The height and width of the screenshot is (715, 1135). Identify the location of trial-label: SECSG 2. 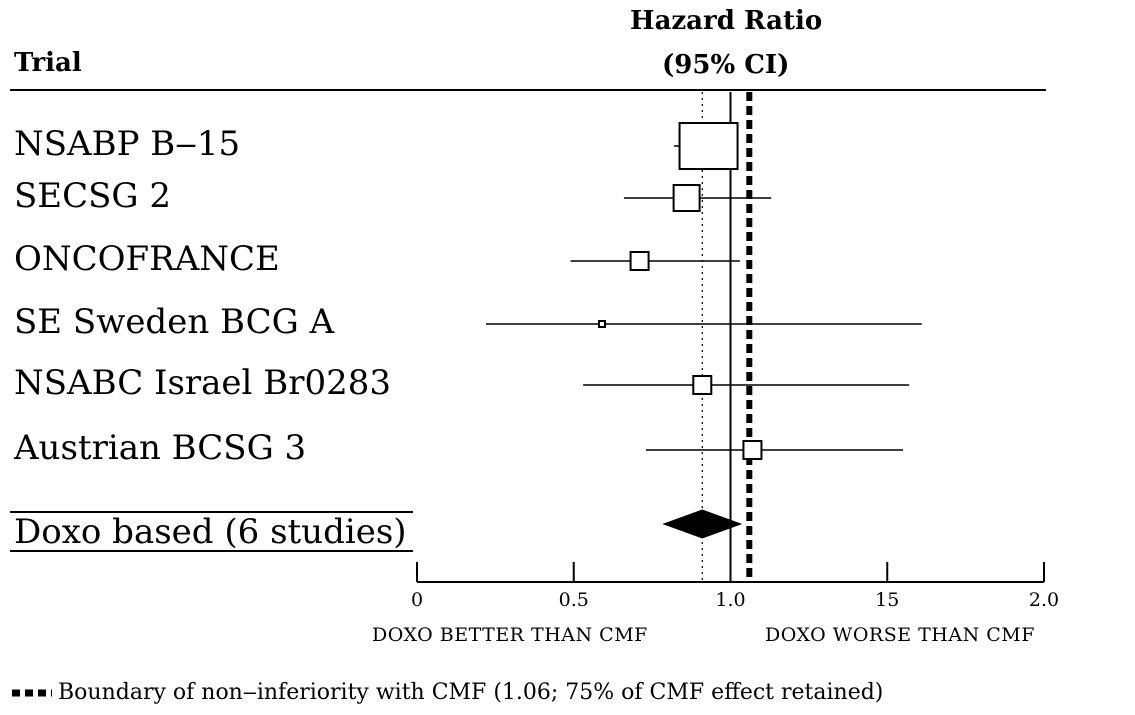
(93, 196).